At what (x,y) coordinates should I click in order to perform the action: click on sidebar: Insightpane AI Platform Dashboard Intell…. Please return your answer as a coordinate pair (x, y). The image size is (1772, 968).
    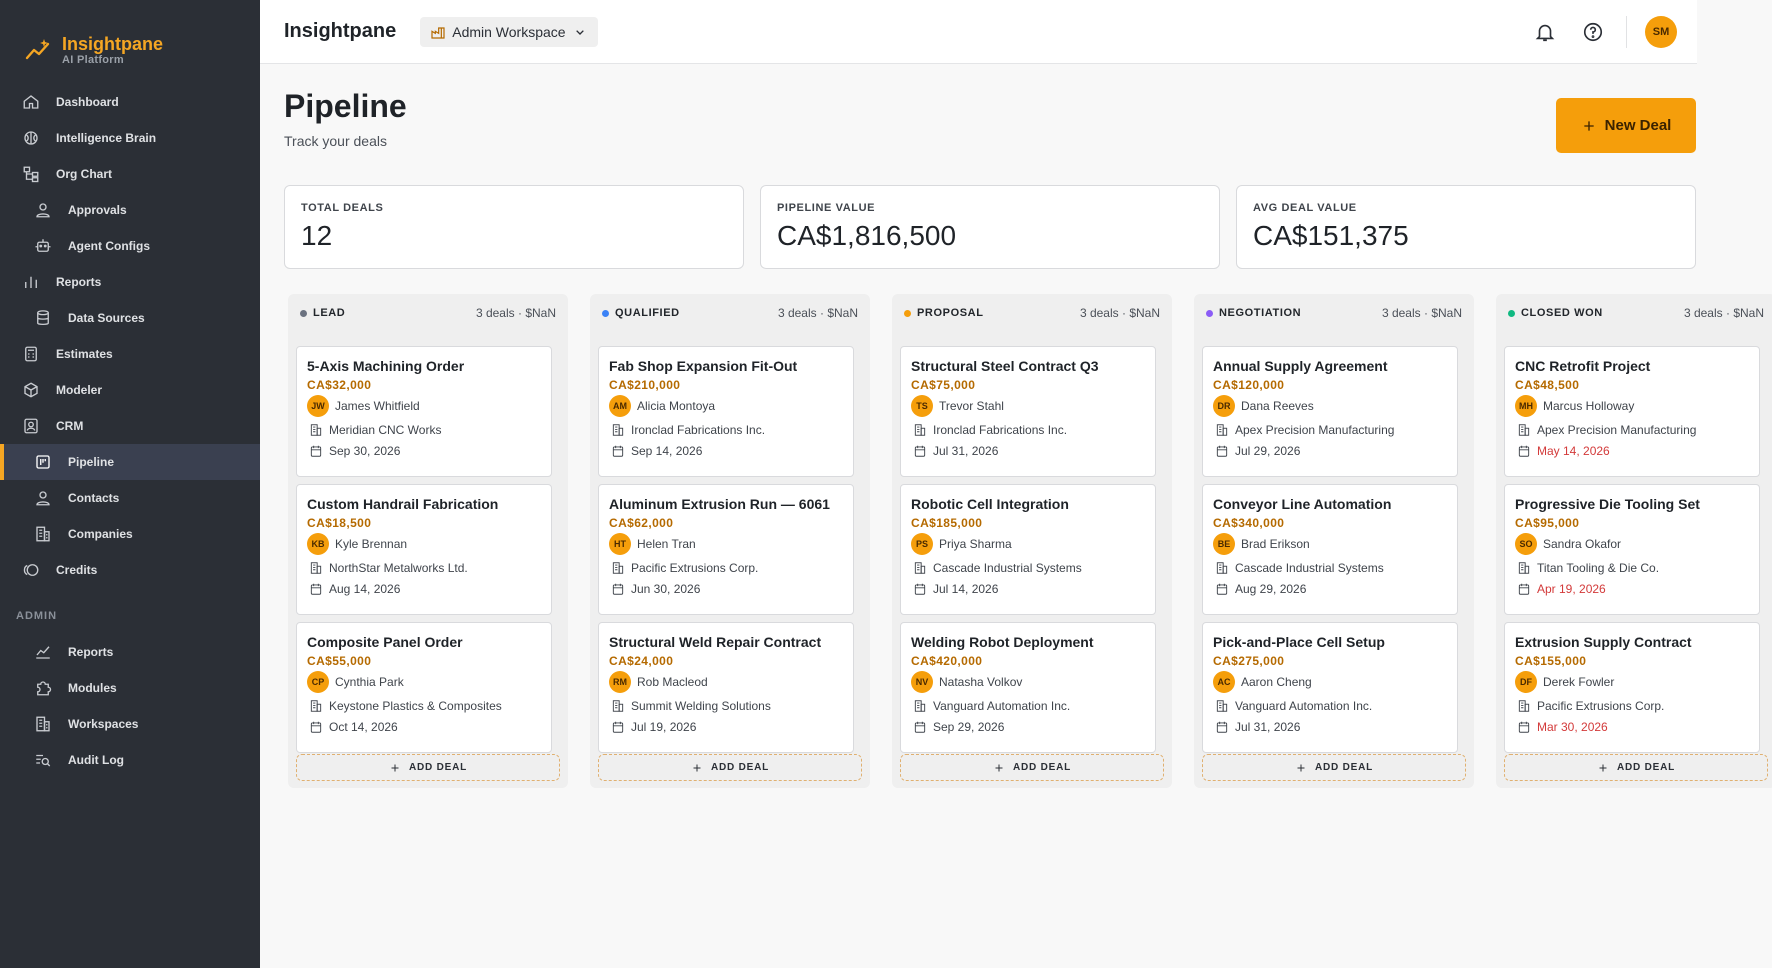
    Looking at the image, I should click on (130, 484).